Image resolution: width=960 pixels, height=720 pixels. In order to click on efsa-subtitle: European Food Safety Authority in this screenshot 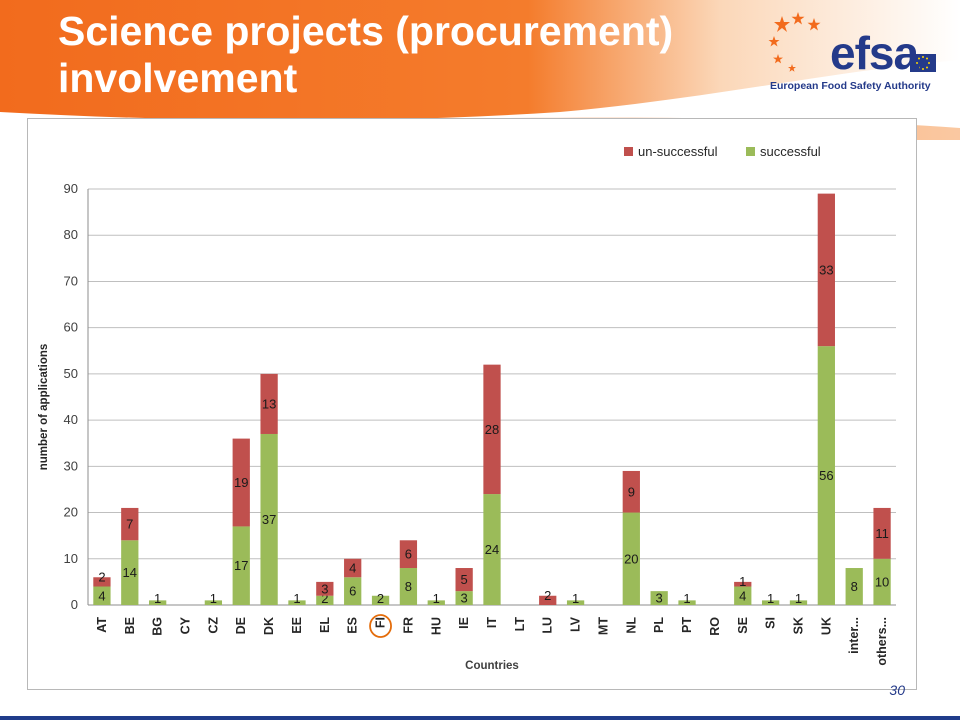, I will do `click(850, 86)`.